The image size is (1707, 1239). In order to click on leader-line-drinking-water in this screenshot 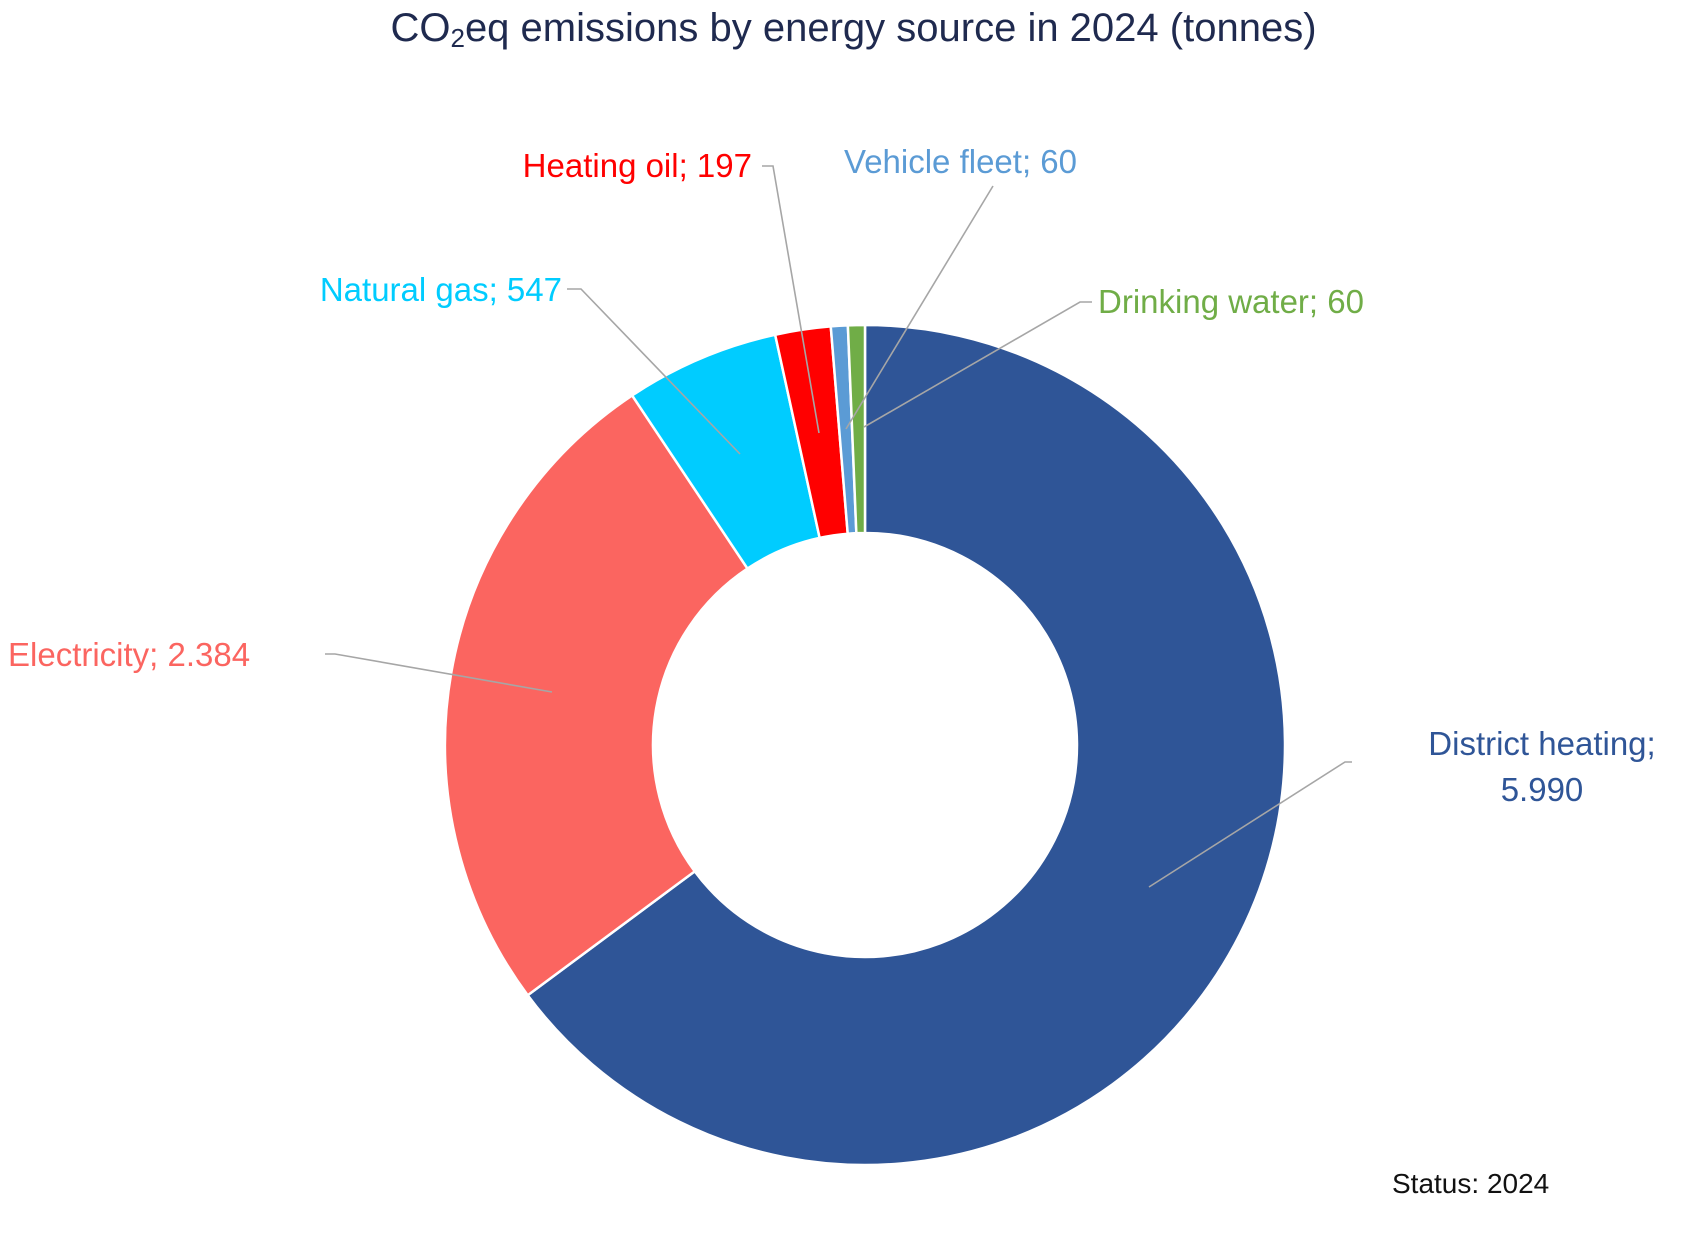, I will do `click(977, 364)`.